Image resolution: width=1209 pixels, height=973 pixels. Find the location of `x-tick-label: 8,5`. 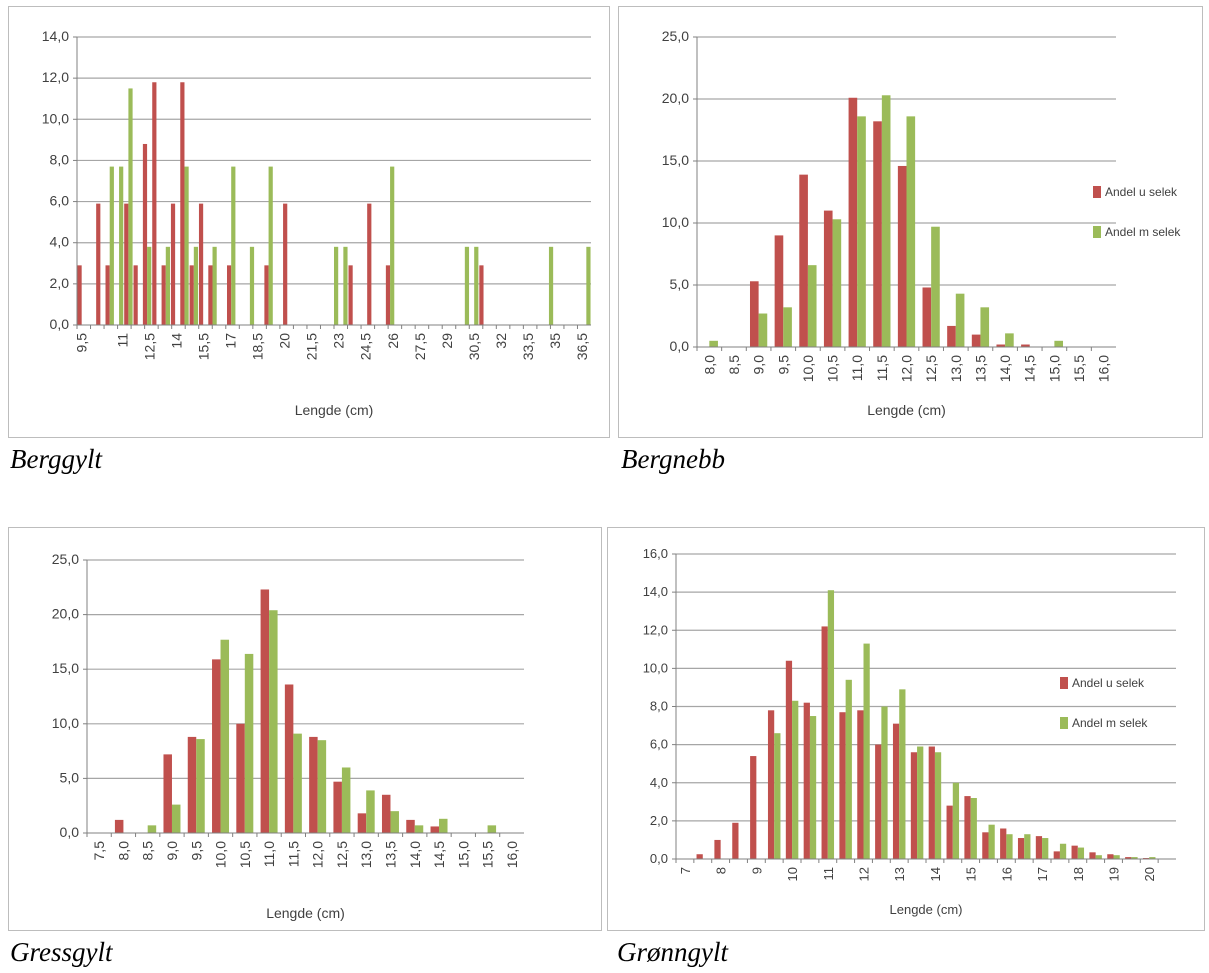

x-tick-label: 8,5 is located at coordinates (734, 365).